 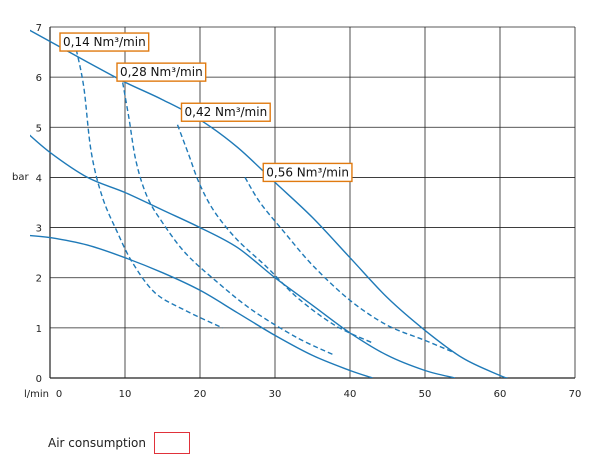 What do you see at coordinates (500, 394) in the screenshot?
I see `x-tick-label: 60` at bounding box center [500, 394].